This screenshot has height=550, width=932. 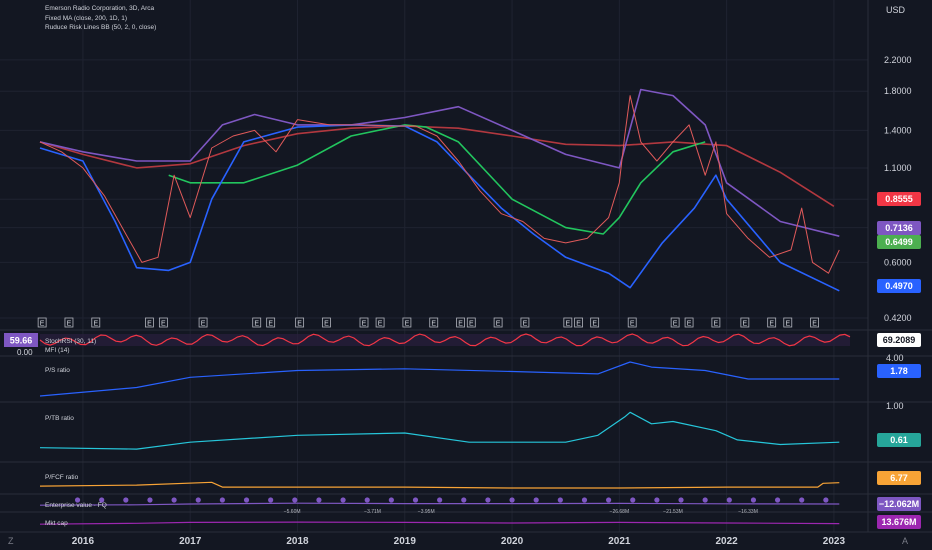 I want to click on indicator-fixed-ma: Fixed MA (close, 200, 1D, 1), so click(x=86, y=18).